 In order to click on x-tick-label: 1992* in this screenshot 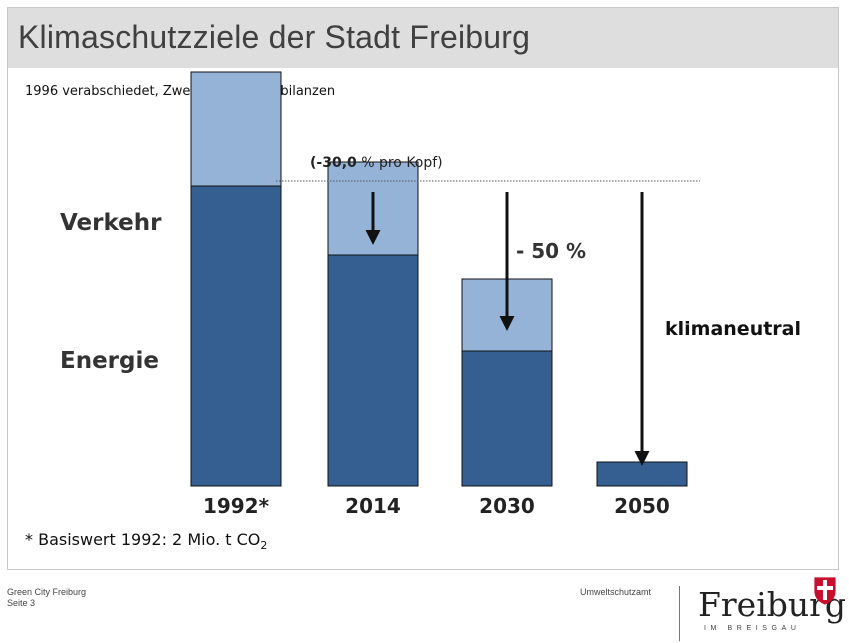, I will do `click(236, 506)`.